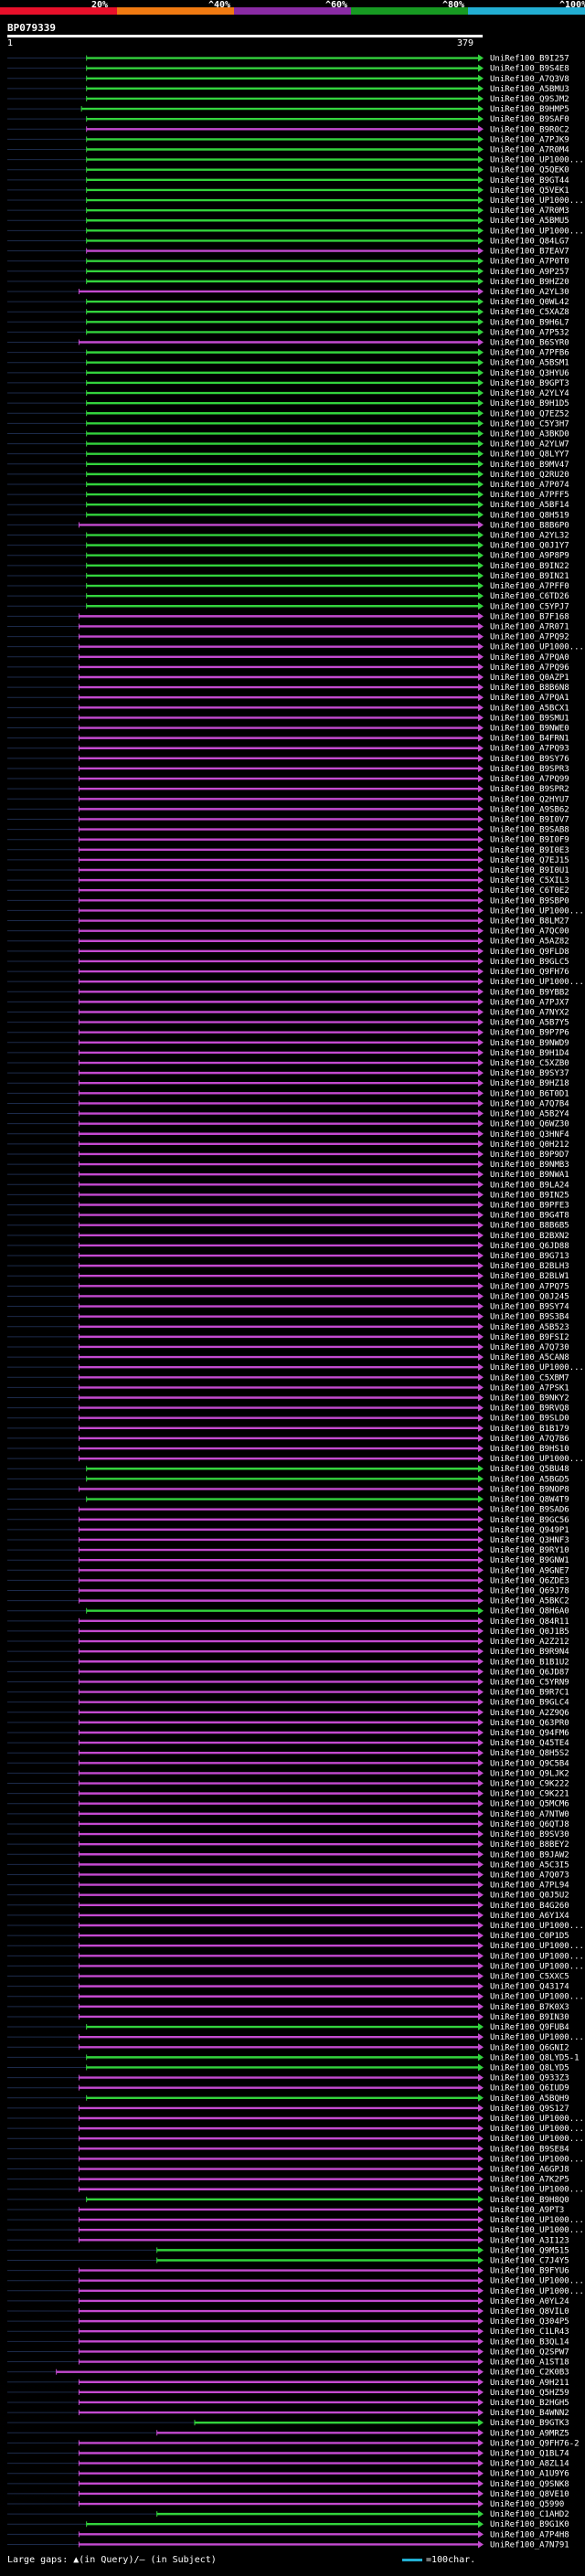 Image resolution: width=585 pixels, height=2576 pixels. I want to click on hit-label: UniRef100_B9SE84, so click(530, 2149).